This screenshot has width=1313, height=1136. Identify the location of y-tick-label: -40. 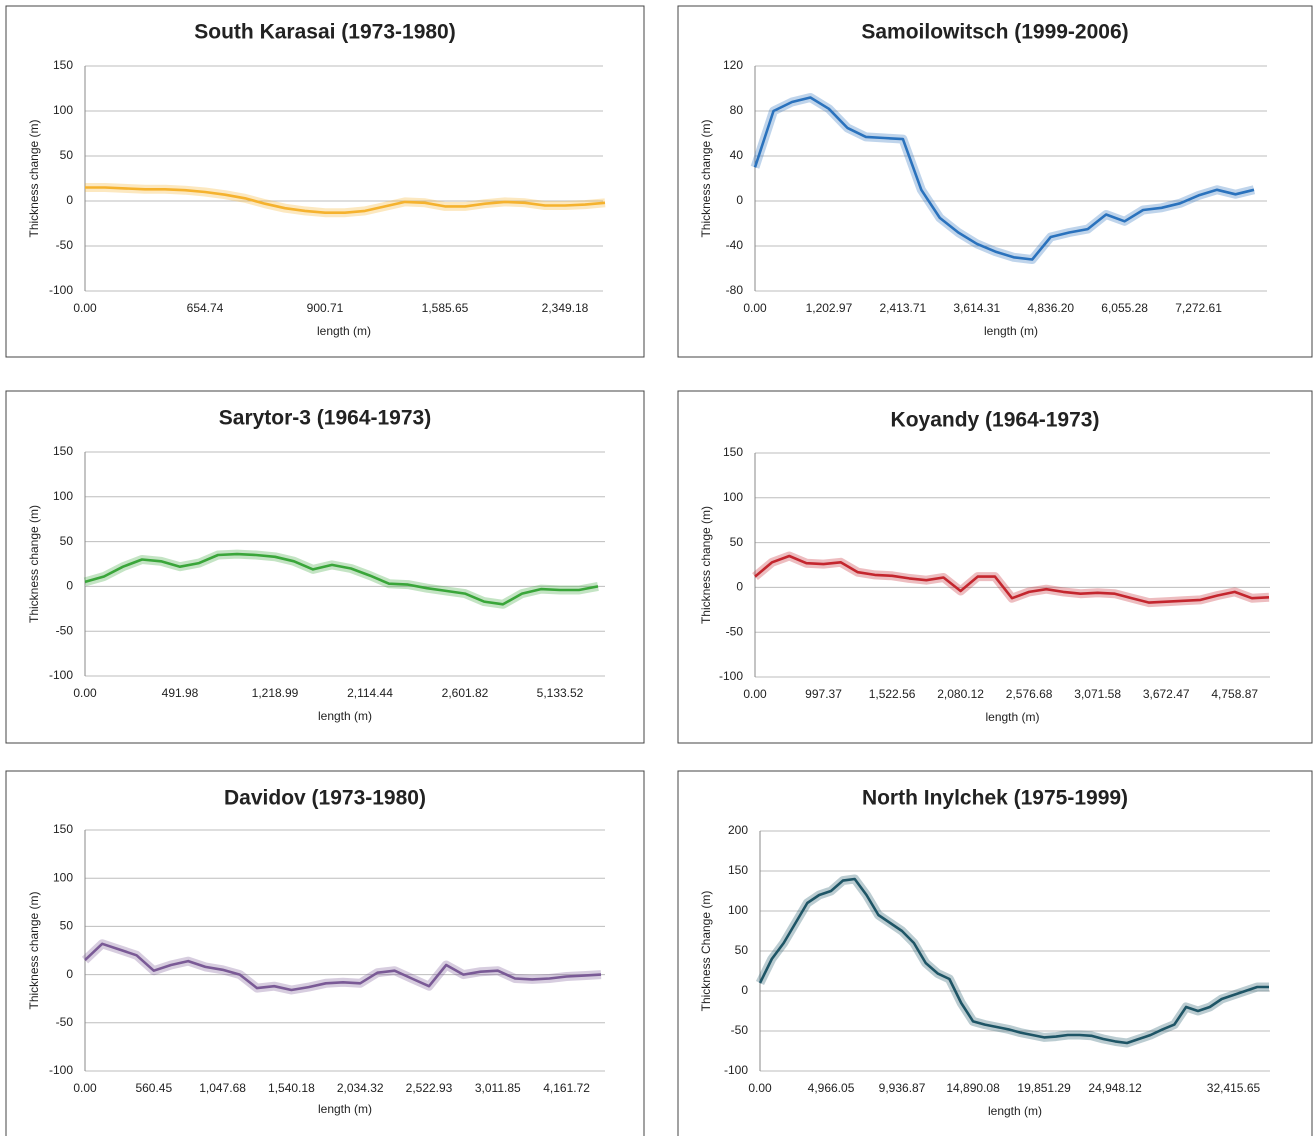
(735, 245).